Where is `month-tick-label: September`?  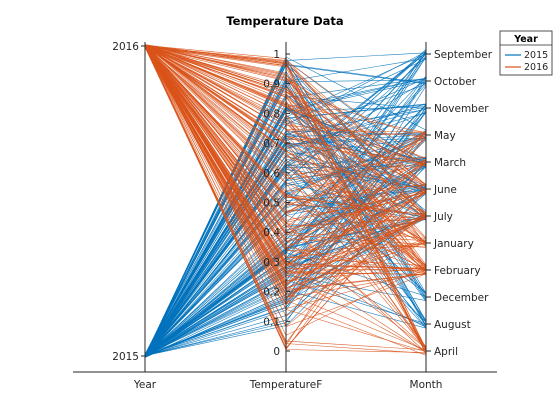
month-tick-label: September is located at coordinates (463, 55).